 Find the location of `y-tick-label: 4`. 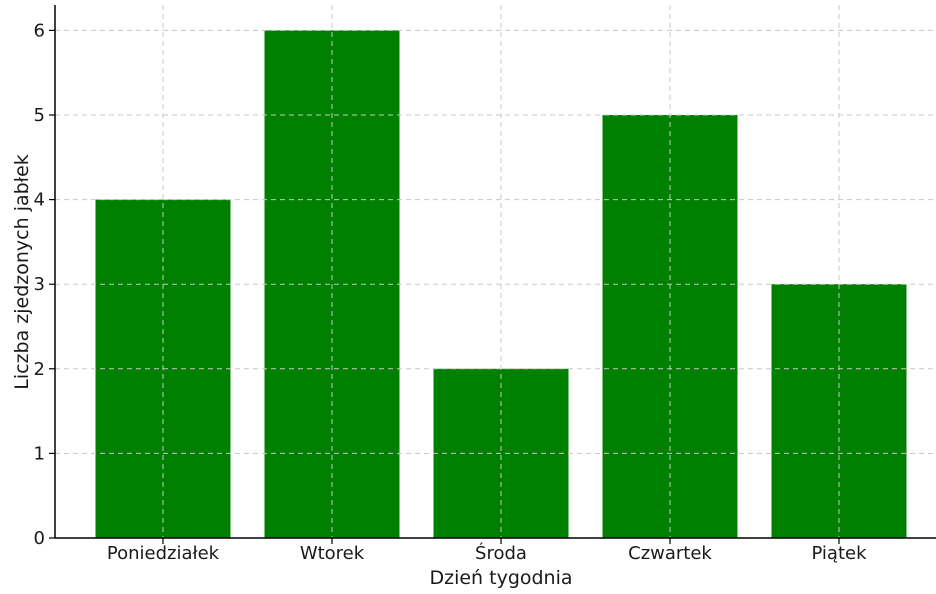

y-tick-label: 4 is located at coordinates (39, 200).